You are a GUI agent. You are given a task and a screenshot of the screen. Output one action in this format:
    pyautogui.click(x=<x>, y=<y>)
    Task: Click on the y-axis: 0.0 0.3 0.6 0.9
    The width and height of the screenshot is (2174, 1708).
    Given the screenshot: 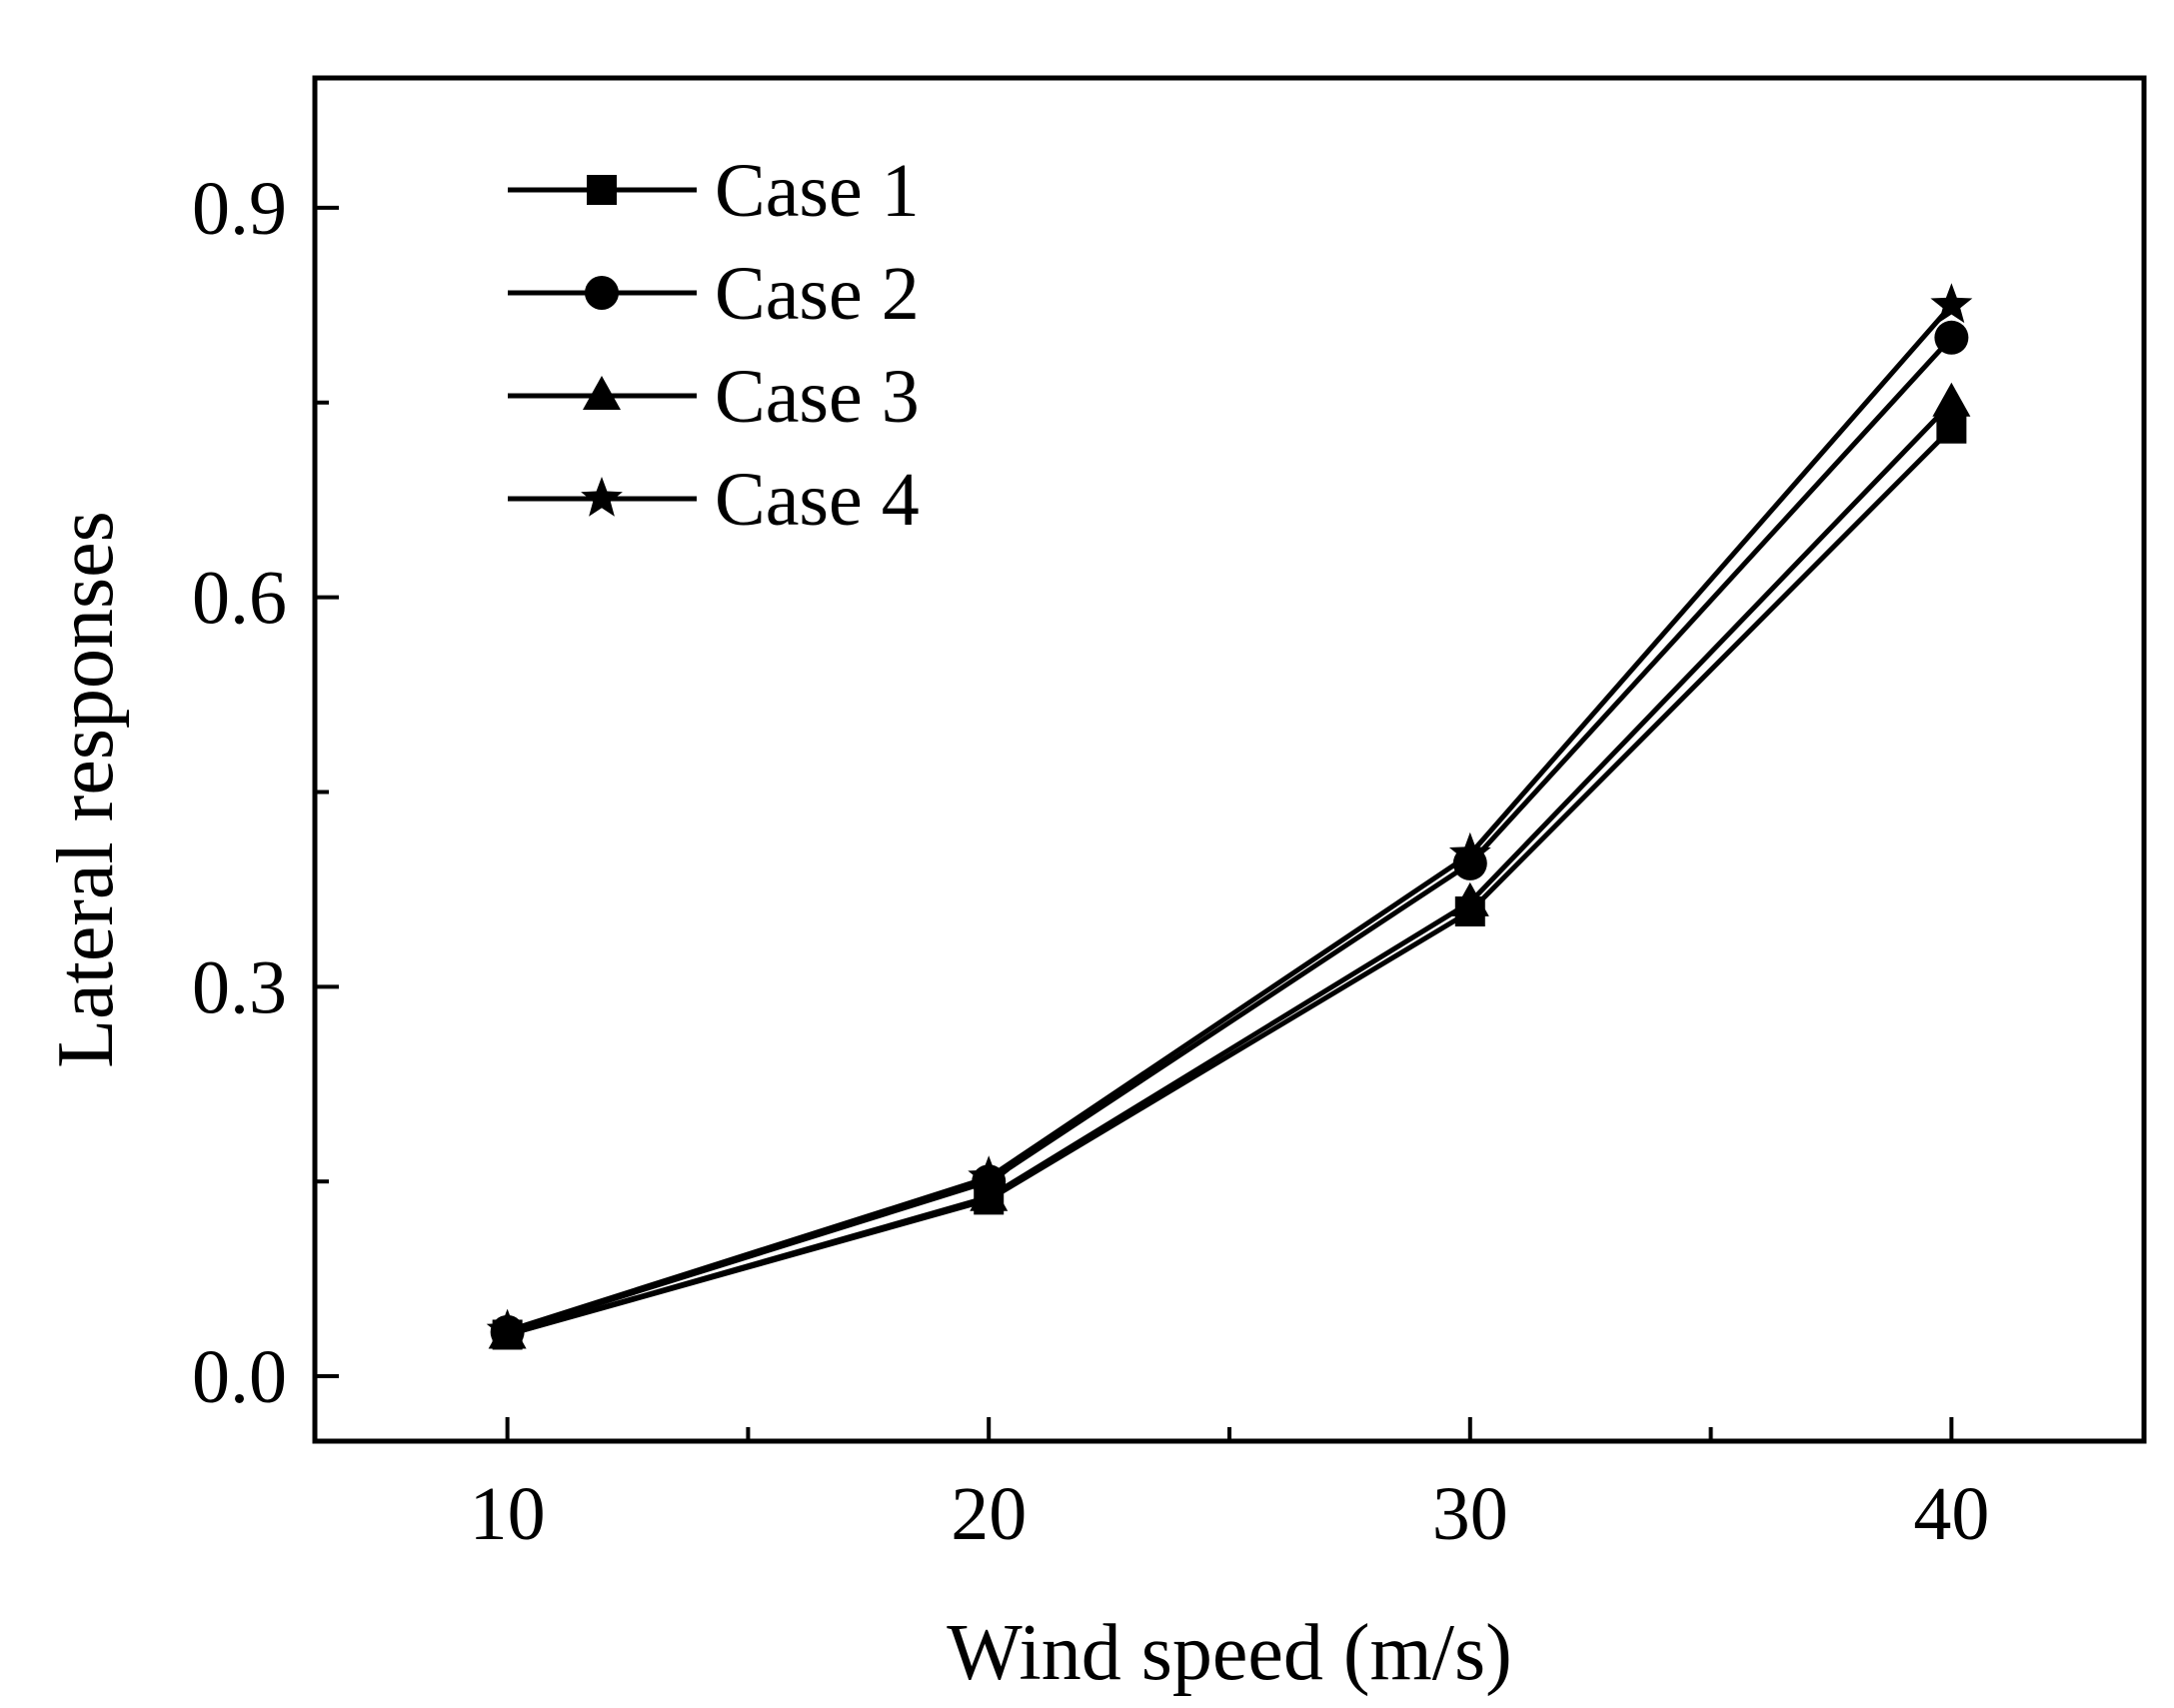 What is the action you would take?
    pyautogui.click(x=265, y=793)
    